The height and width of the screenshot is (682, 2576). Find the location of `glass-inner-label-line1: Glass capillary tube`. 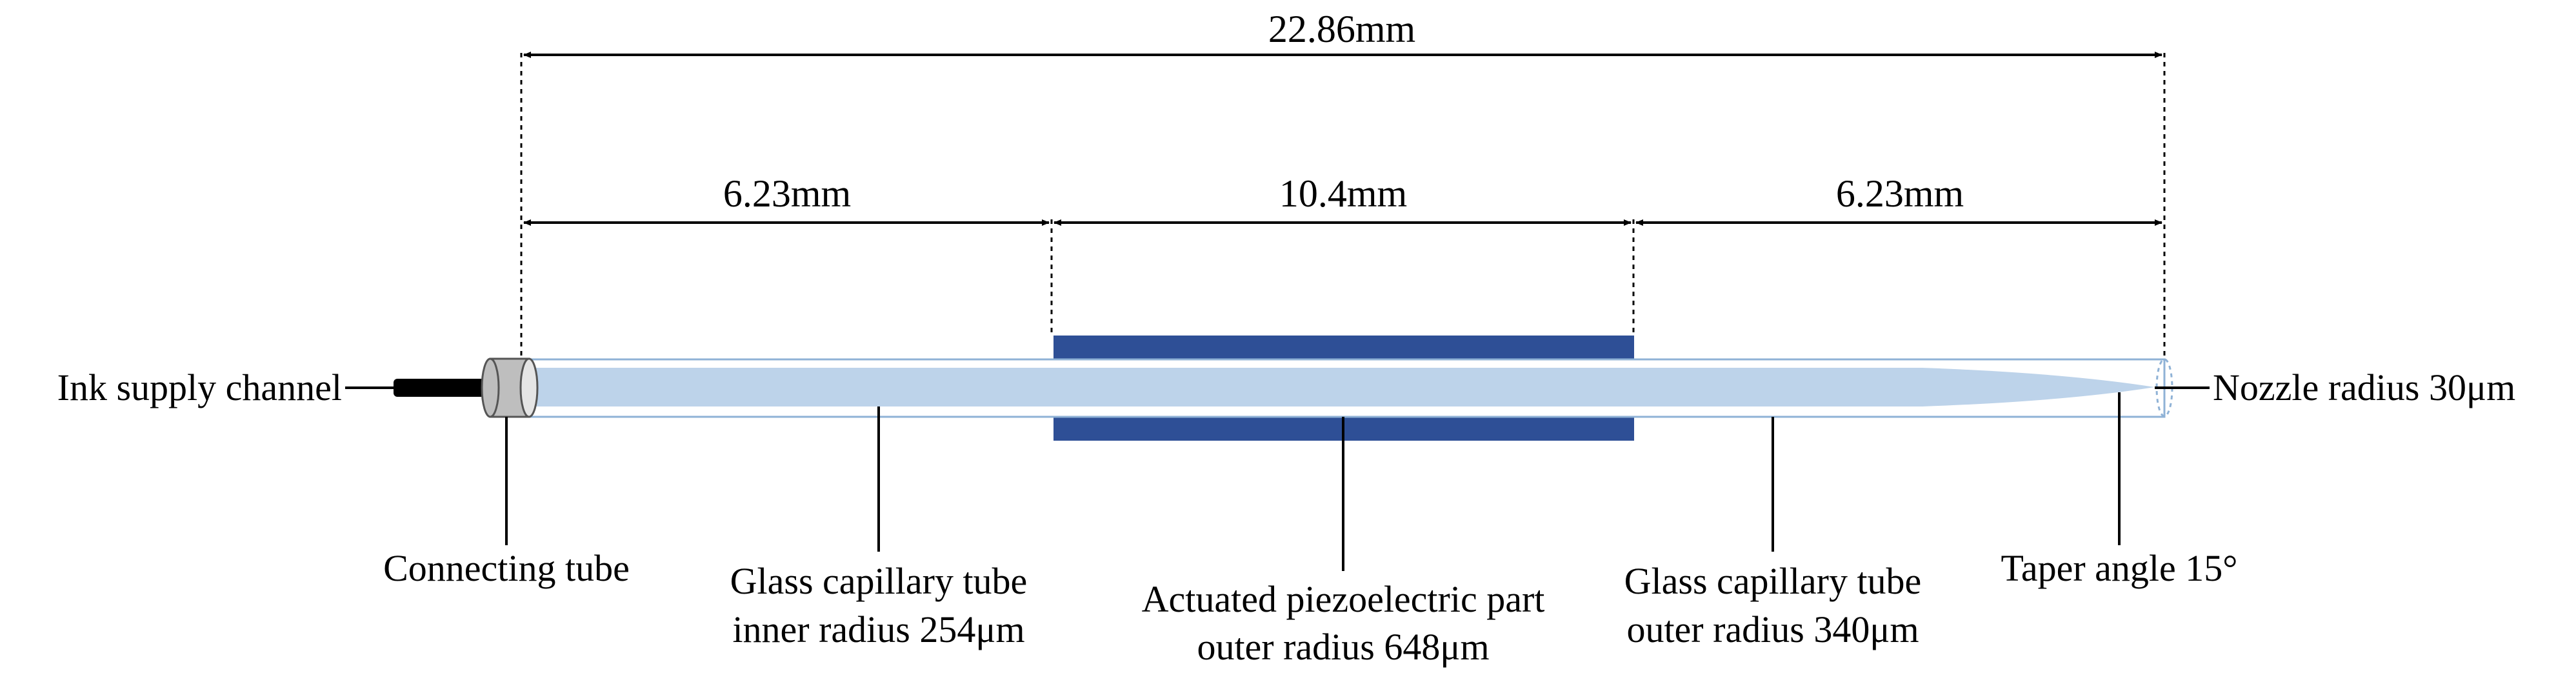

glass-inner-label-line1: Glass capillary tube is located at coordinates (879, 581).